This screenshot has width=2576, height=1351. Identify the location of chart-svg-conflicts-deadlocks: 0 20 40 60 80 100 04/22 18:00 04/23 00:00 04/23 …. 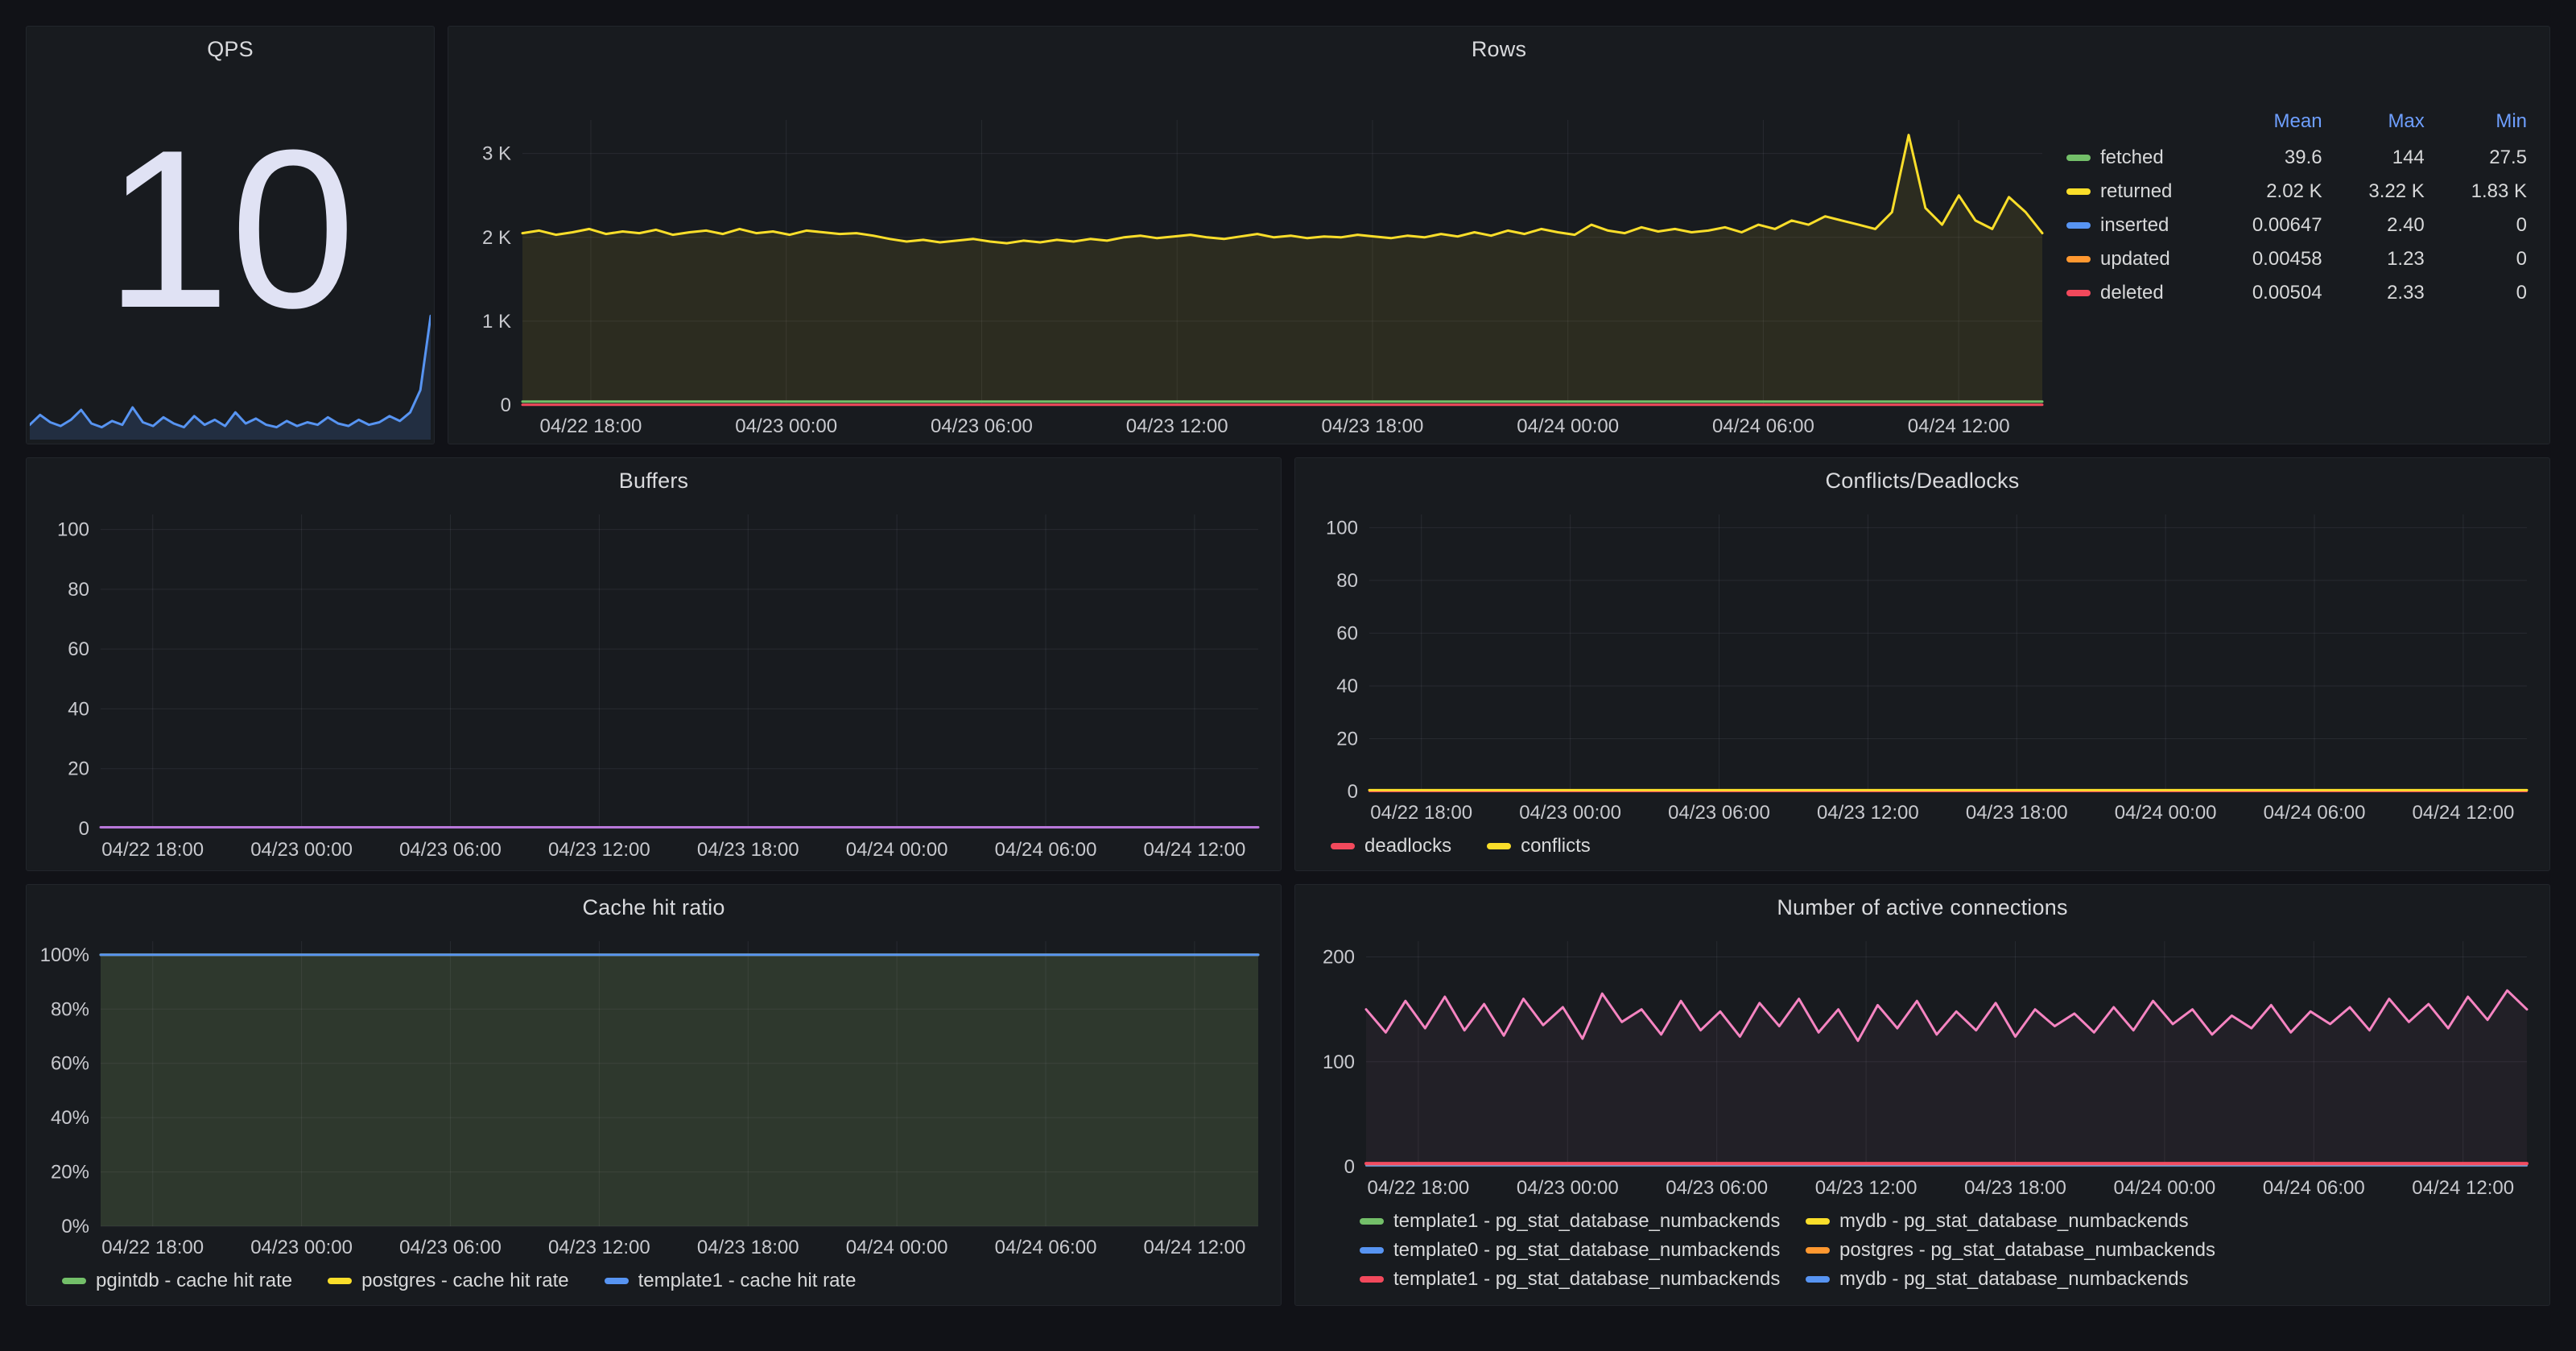
(1928, 669).